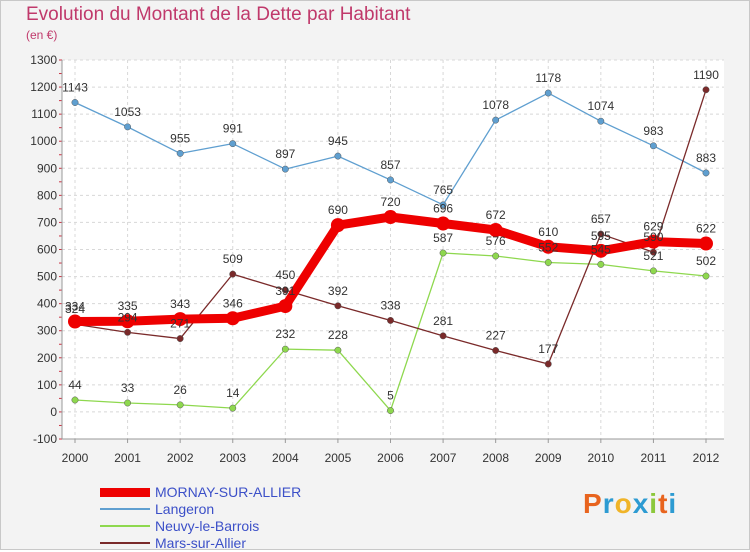 Image resolution: width=750 pixels, height=552 pixels. What do you see at coordinates (285, 458) in the screenshot?
I see `x-tick-label: 2004` at bounding box center [285, 458].